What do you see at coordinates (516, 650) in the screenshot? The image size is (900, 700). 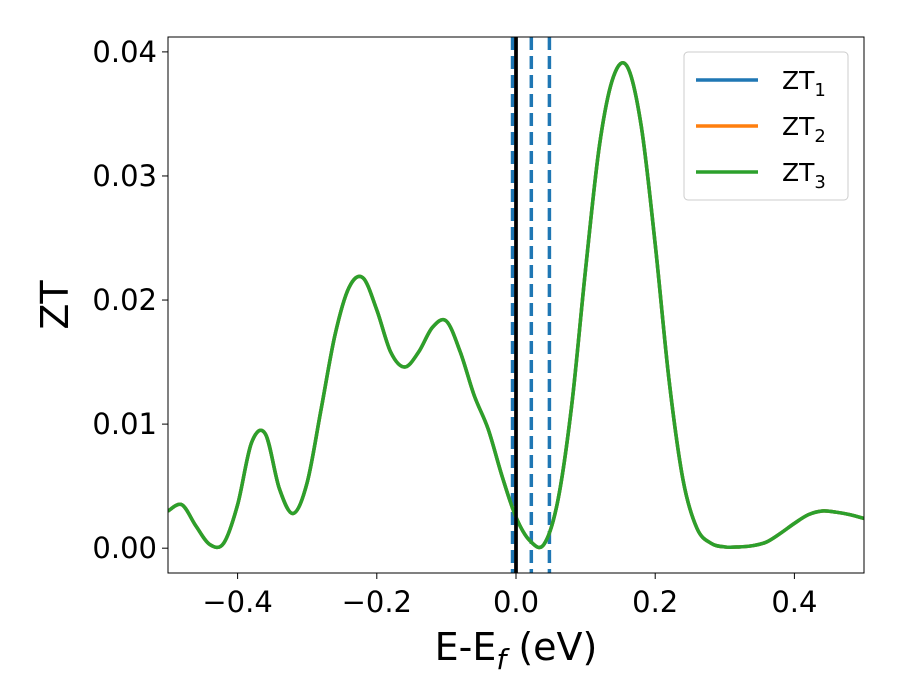 I see `x-axis-title: E-Ef (eV)` at bounding box center [516, 650].